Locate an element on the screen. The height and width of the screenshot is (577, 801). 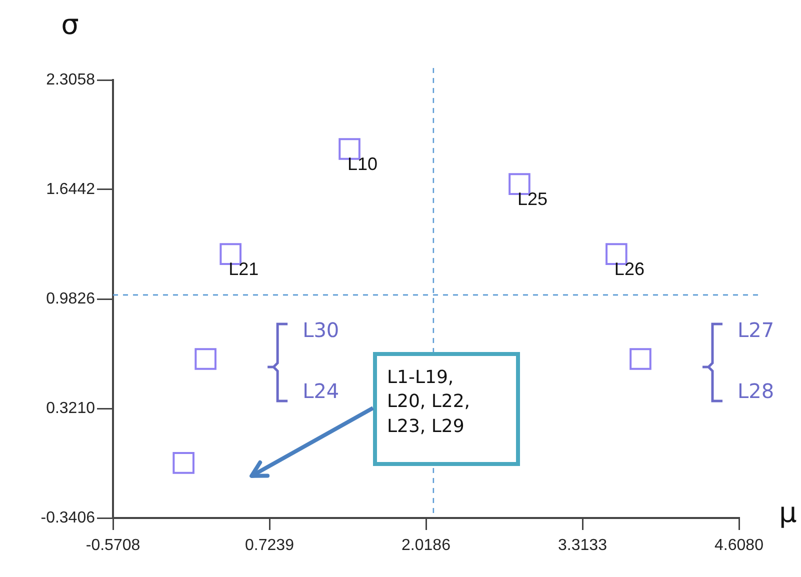
annotation: L21 is located at coordinates (243, 269).